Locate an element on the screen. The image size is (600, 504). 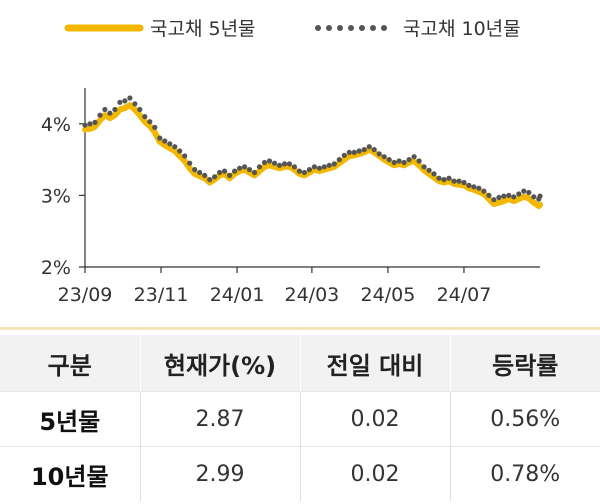
x-tick-label: 23/09 is located at coordinates (85, 295).